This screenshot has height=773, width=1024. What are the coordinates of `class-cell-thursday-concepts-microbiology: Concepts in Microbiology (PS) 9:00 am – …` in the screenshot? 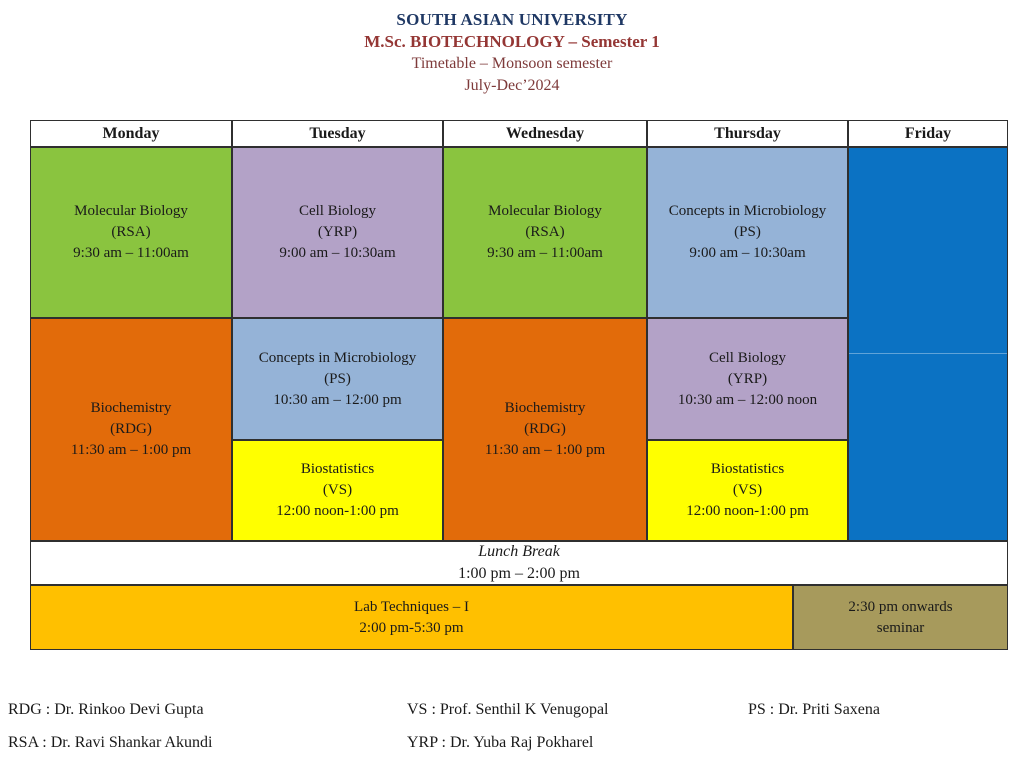 It's located at (747, 232).